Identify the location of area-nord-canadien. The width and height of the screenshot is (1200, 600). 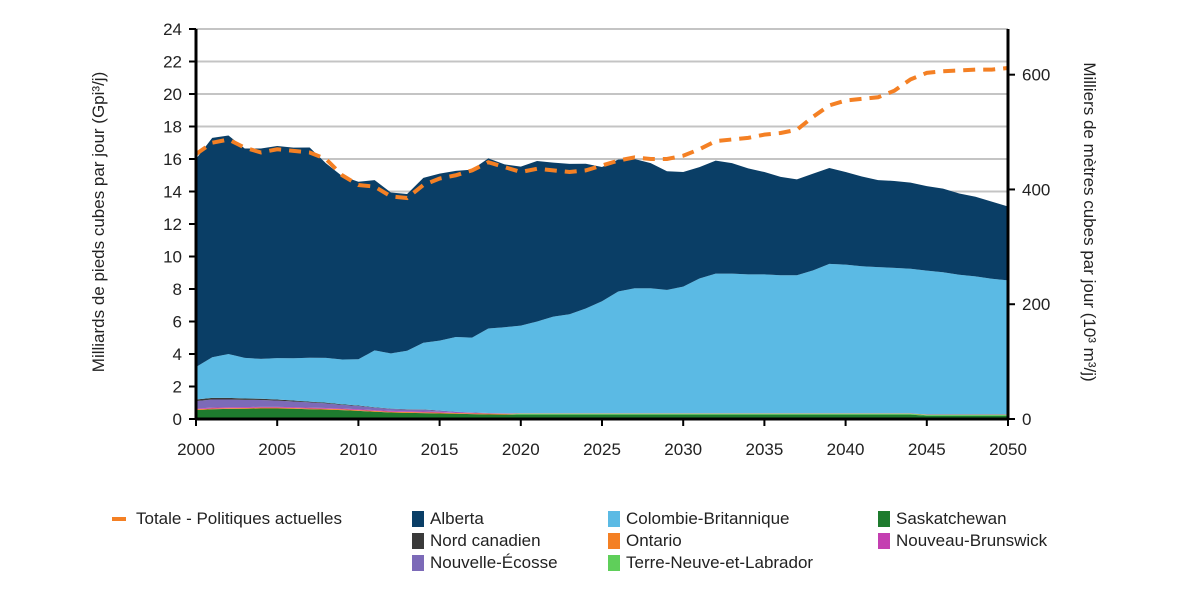
(602, 406).